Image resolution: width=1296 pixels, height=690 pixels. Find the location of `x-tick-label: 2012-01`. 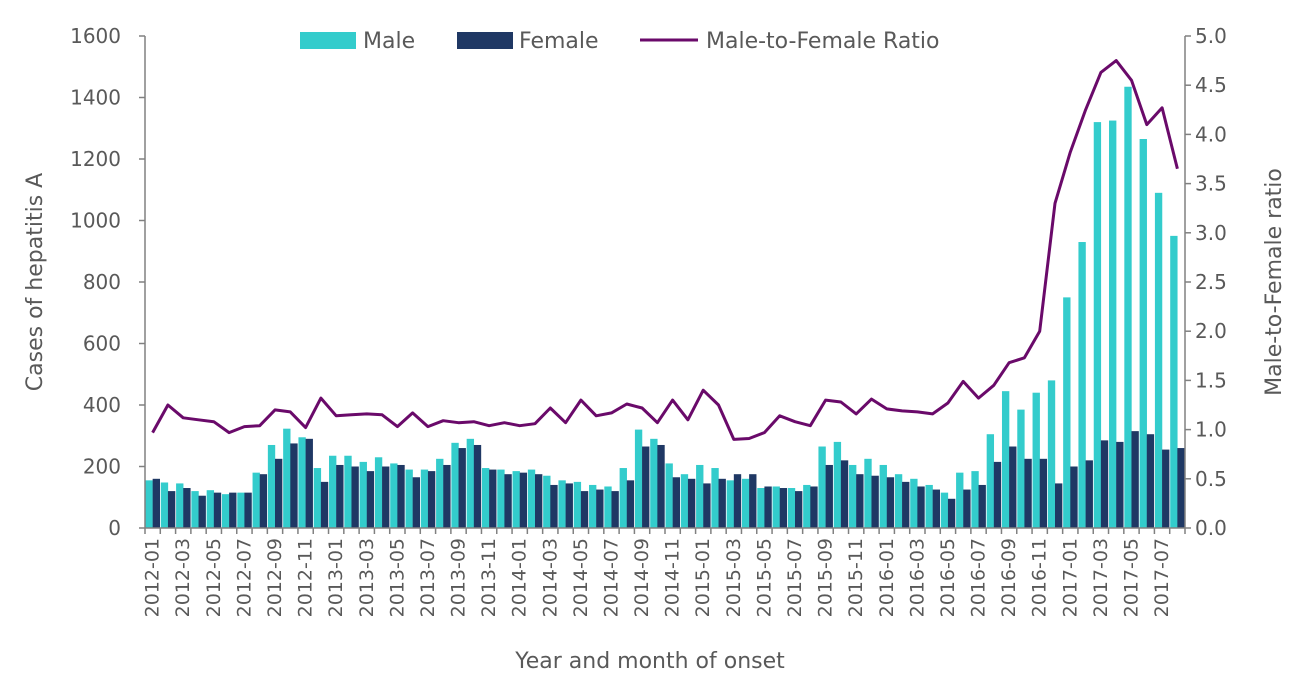

x-tick-label: 2012-01 is located at coordinates (153, 577).